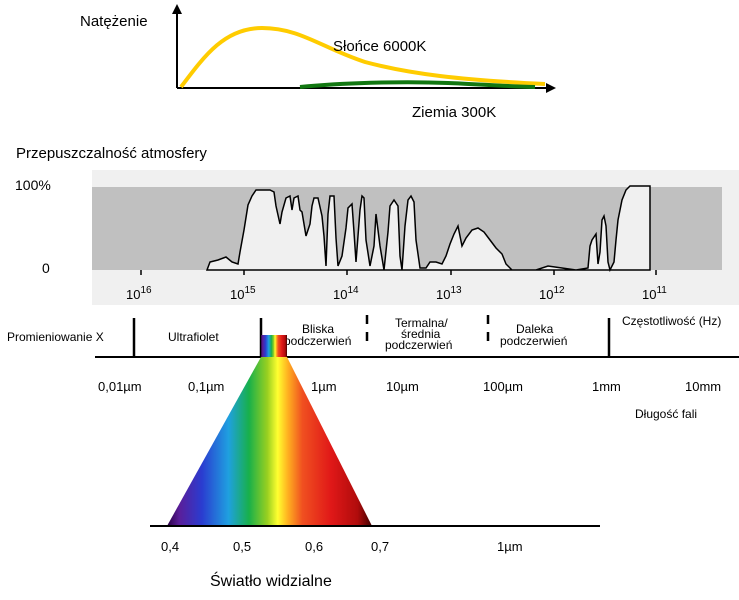 The height and width of the screenshot is (600, 739). I want to click on intensity-panel: Natężenie Słońce 6000K Ziemia 300K, so click(318, 62).